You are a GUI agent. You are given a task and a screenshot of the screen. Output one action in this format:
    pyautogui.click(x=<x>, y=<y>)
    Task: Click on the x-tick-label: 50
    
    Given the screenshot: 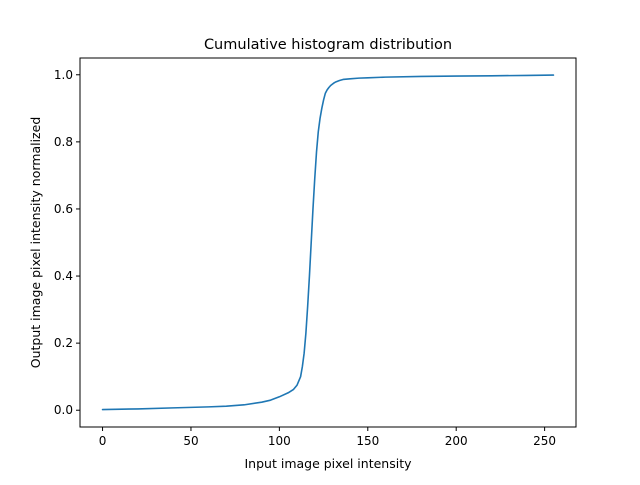 What is the action you would take?
    pyautogui.click(x=190, y=441)
    